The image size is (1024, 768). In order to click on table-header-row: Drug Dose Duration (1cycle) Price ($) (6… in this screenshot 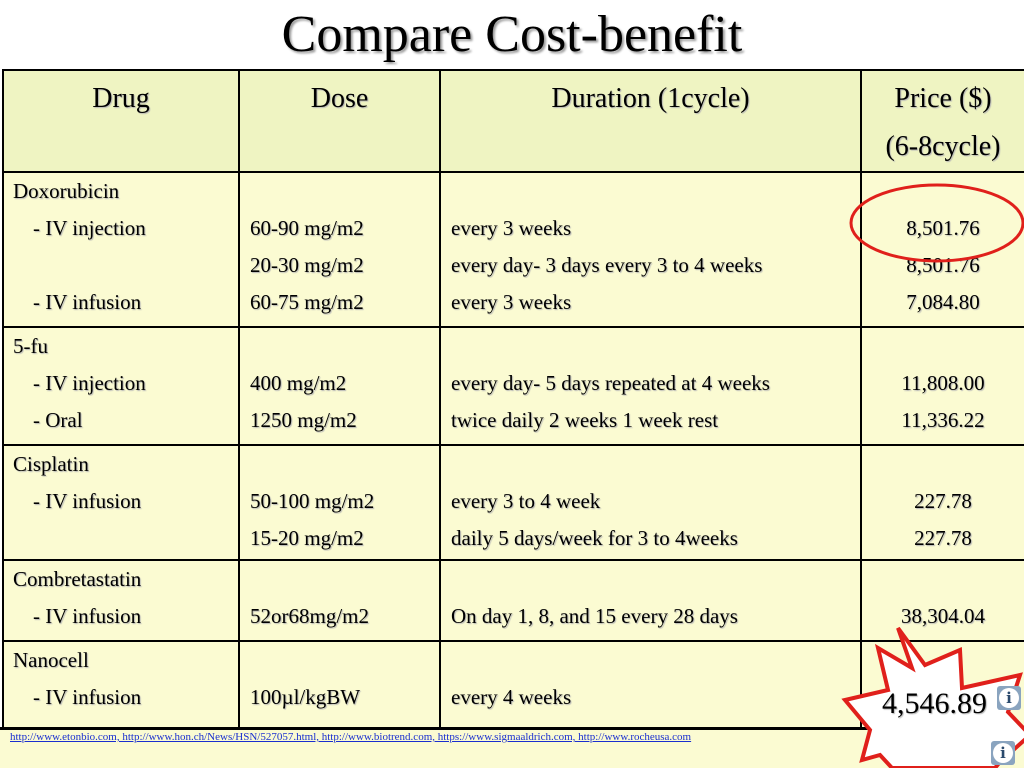, I will do `click(513, 121)`.